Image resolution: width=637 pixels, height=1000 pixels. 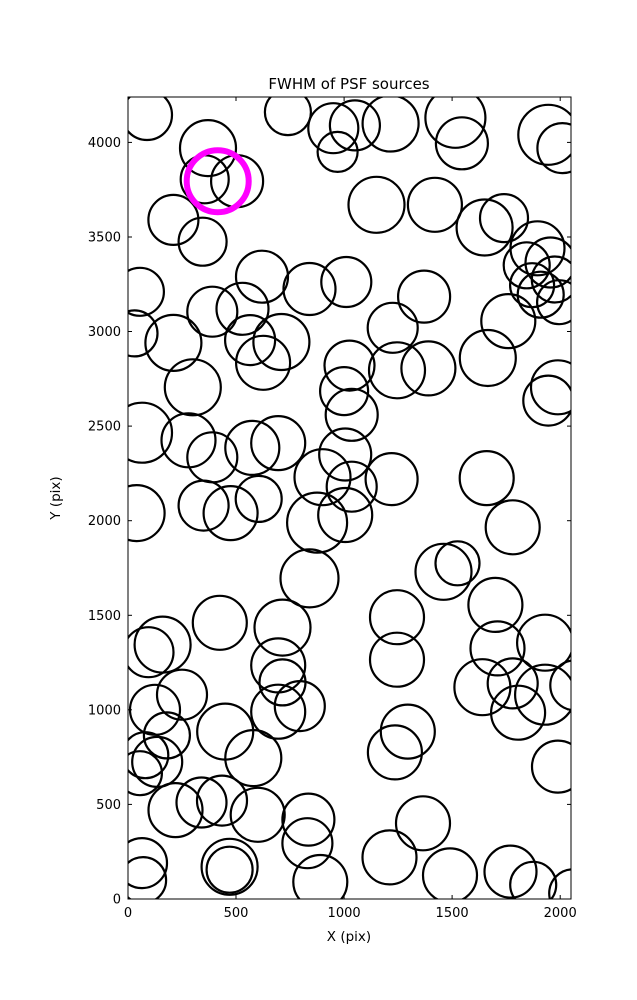 What do you see at coordinates (117, 900) in the screenshot?
I see `y-tick-label: 0` at bounding box center [117, 900].